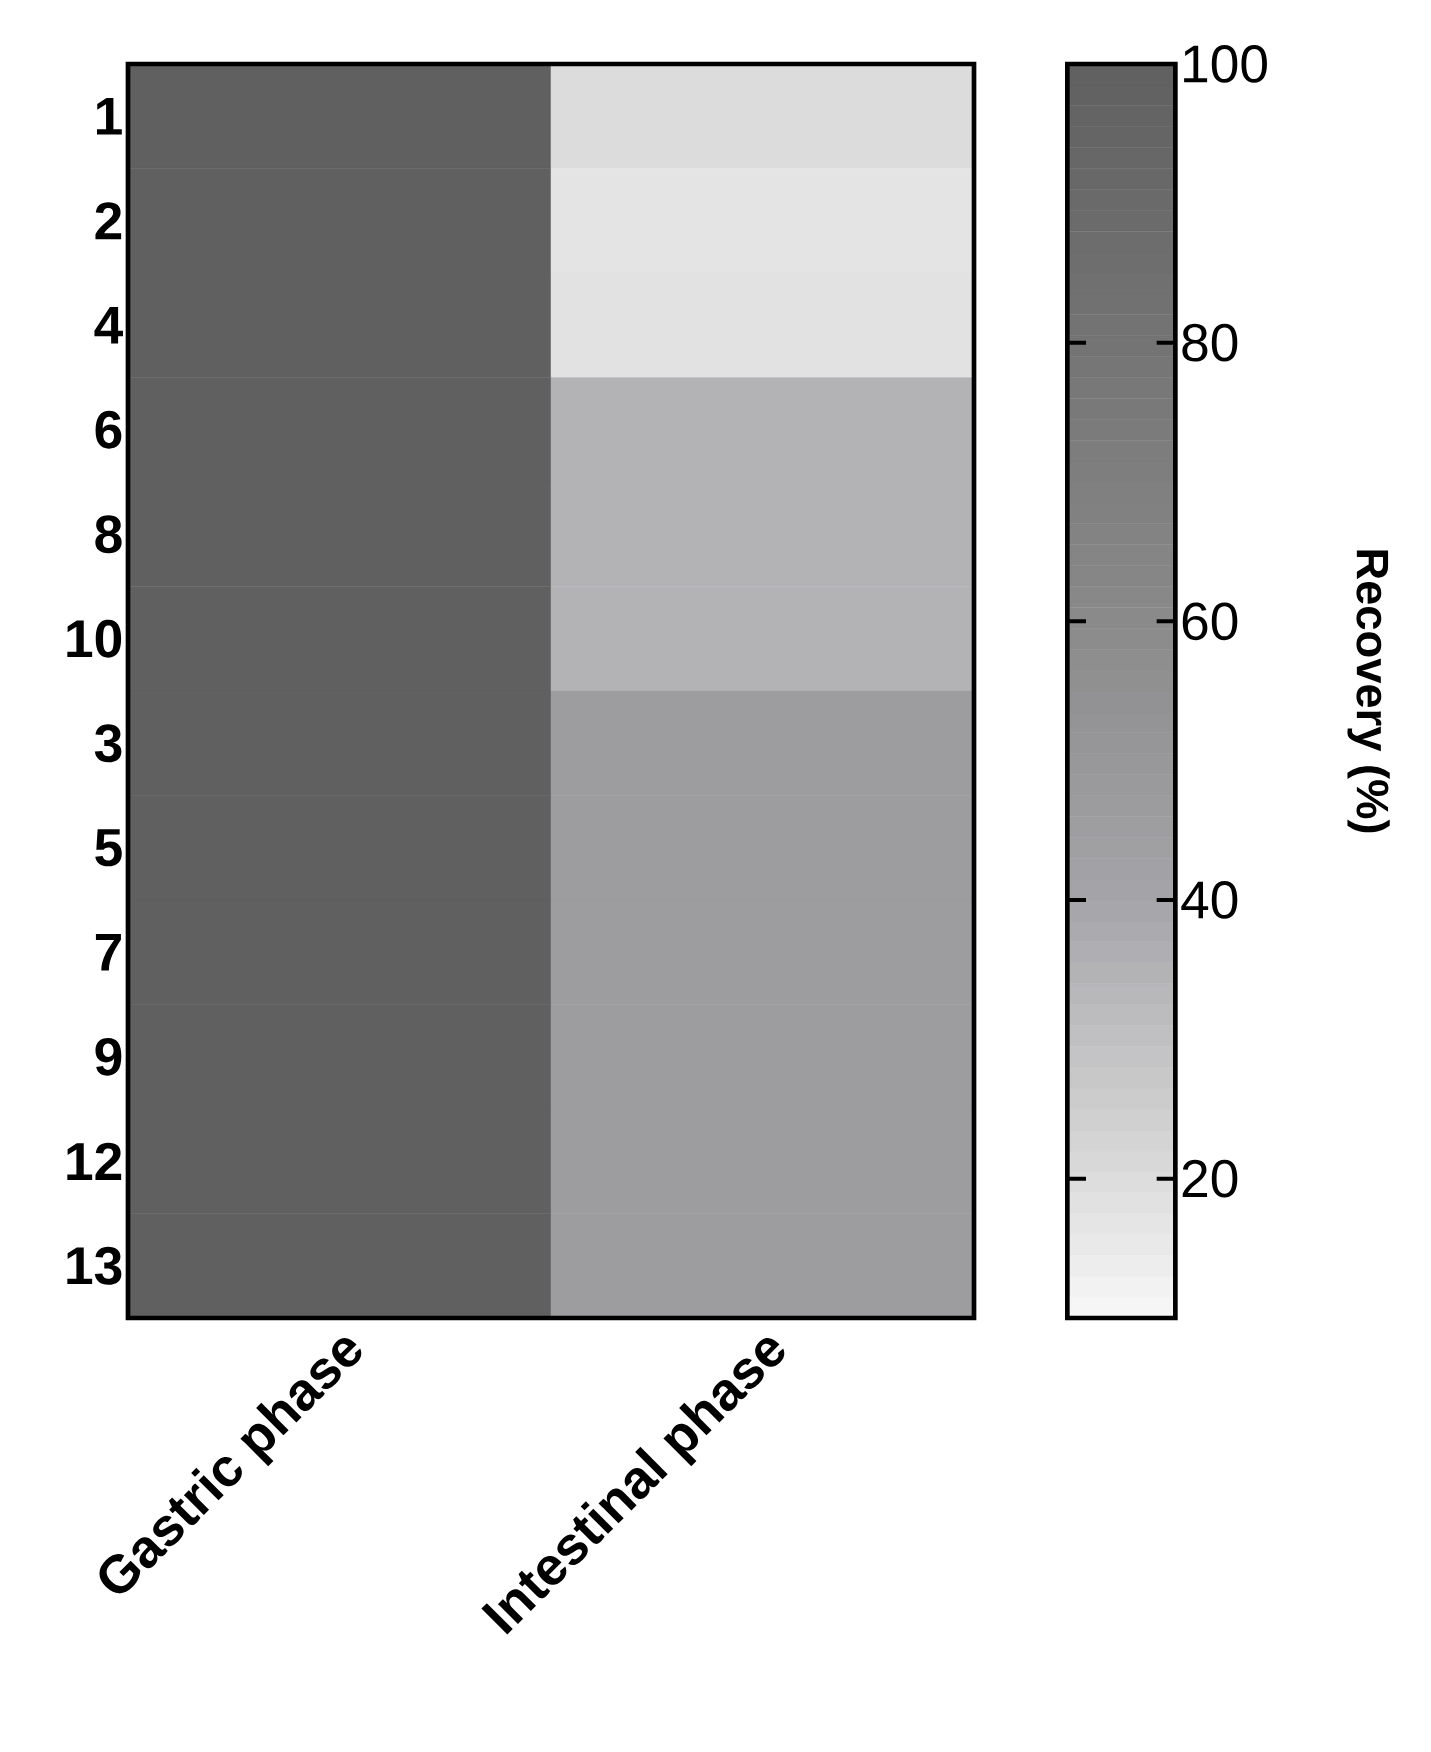 The width and height of the screenshot is (1431, 1752). What do you see at coordinates (94, 1265) in the screenshot?
I see `y-tick-label: 13` at bounding box center [94, 1265].